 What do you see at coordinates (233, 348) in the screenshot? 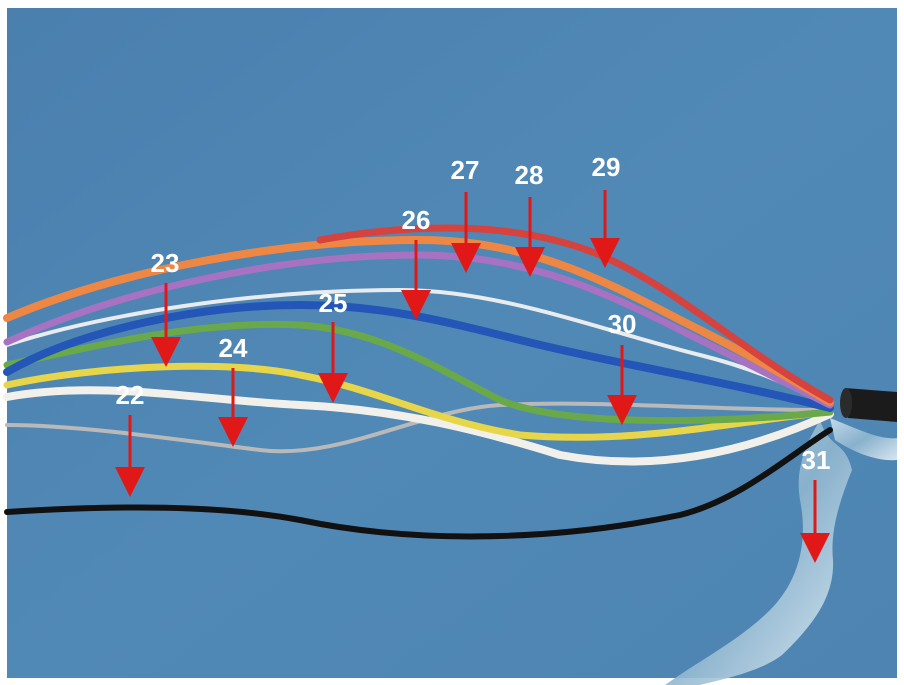
I see `callout-24-label: 24` at bounding box center [233, 348].